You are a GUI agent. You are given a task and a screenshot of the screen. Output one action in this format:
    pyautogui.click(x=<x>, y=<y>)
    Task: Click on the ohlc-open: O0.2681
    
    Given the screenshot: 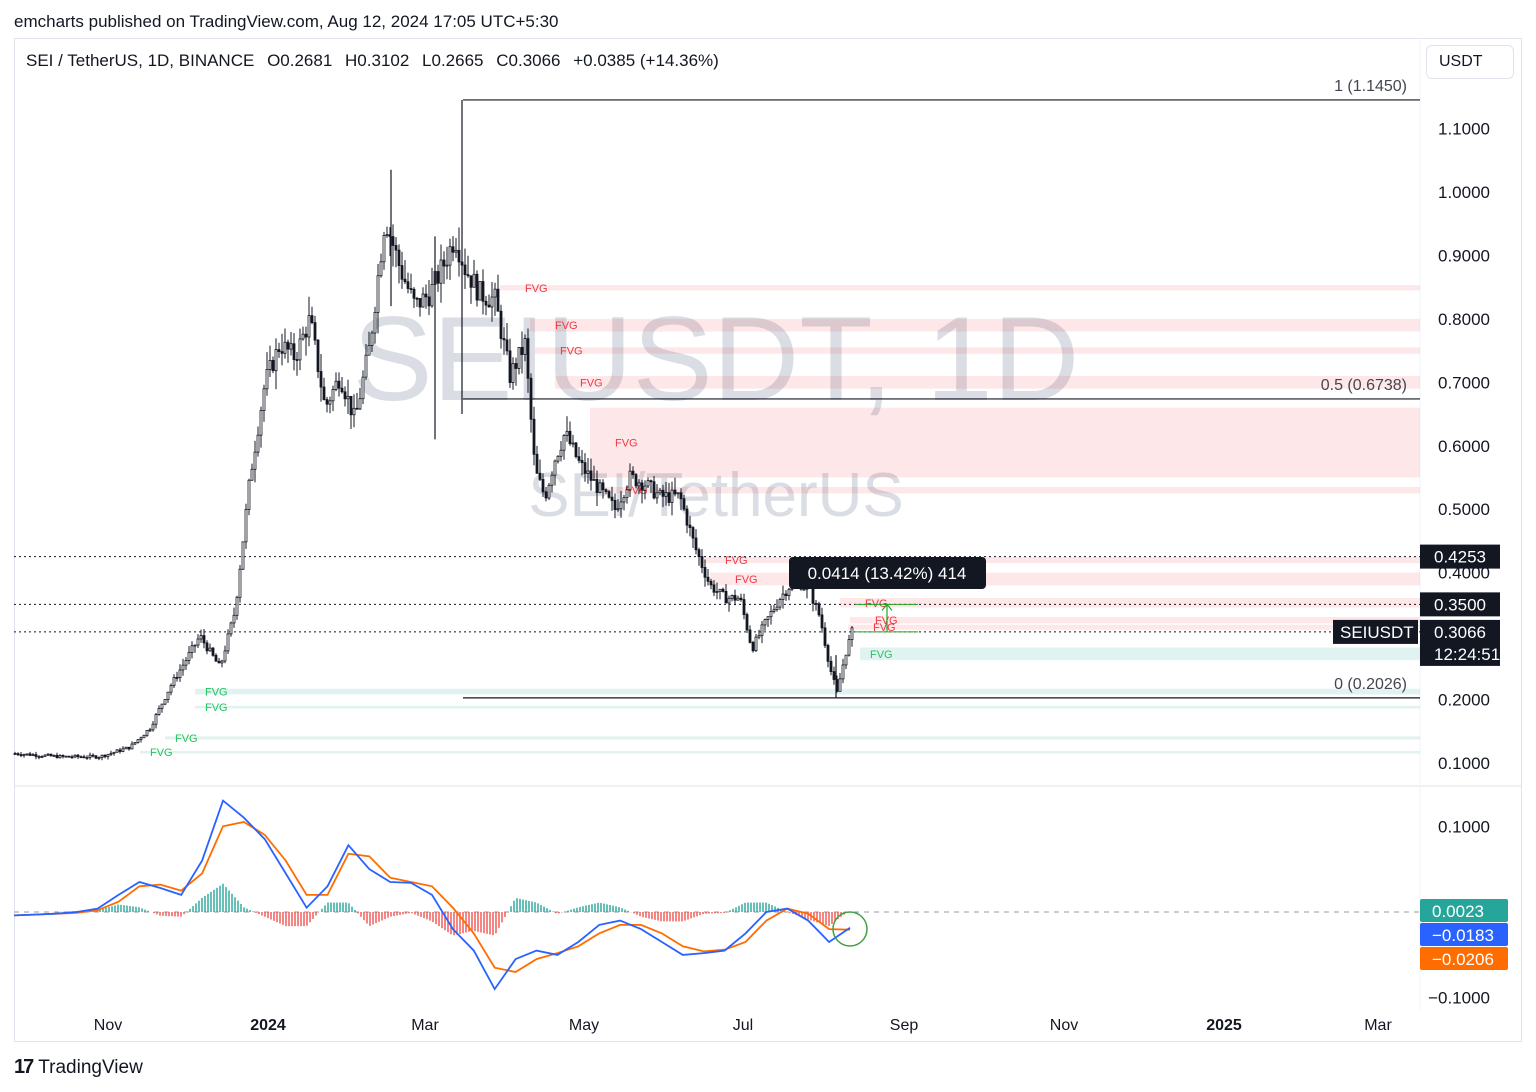 What is the action you would take?
    pyautogui.click(x=300, y=60)
    